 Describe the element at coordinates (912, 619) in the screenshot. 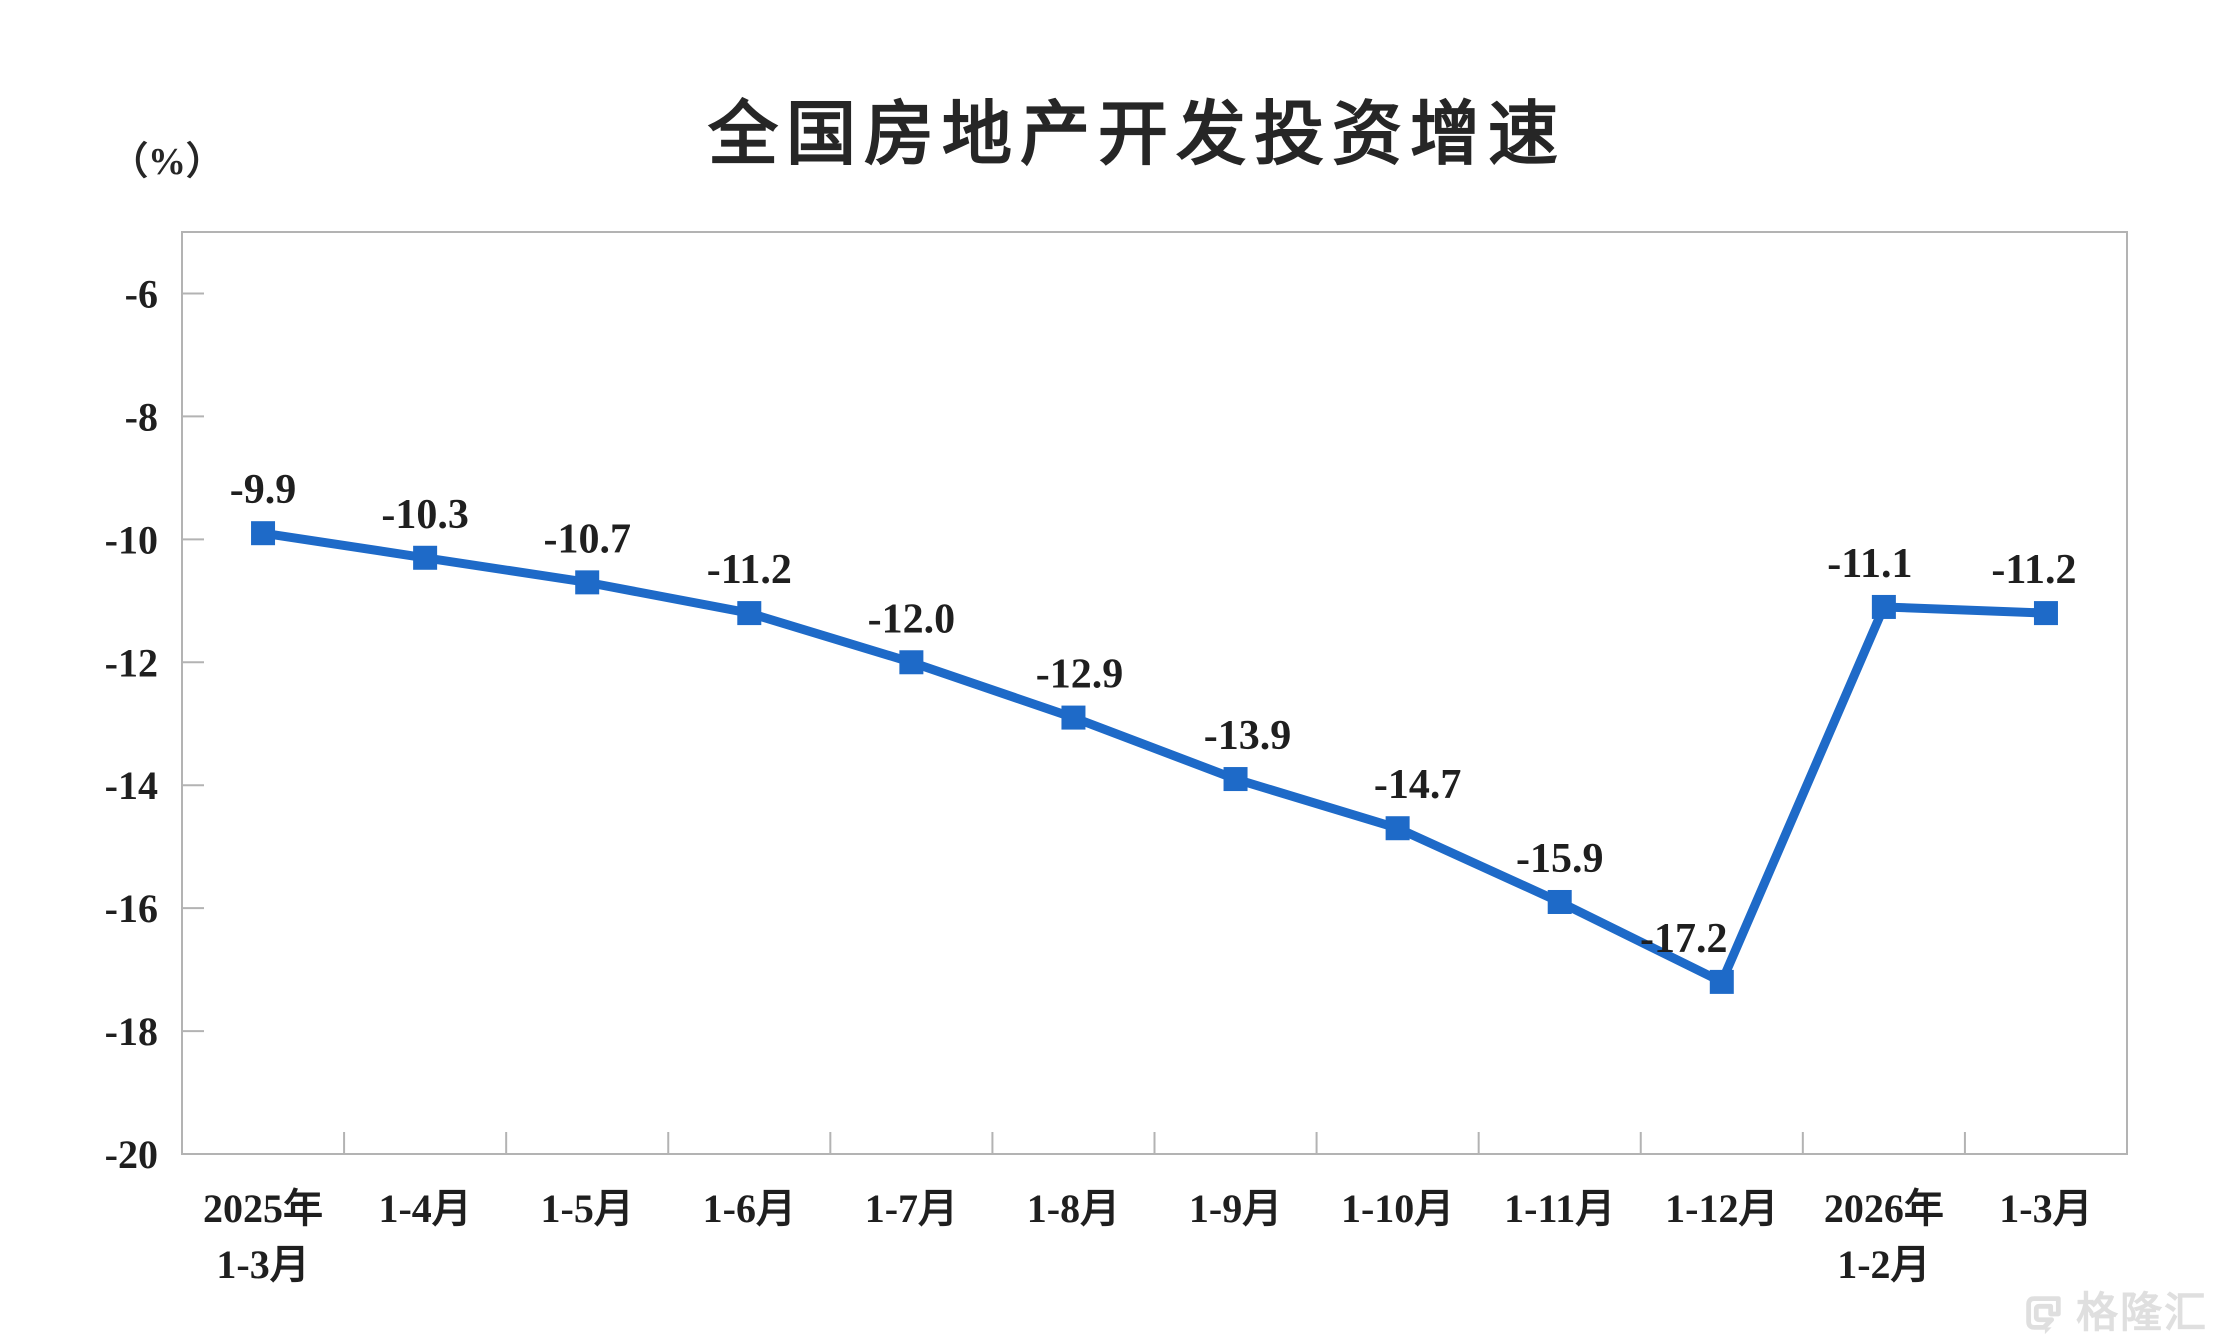

I see `data-point-label: -12.0` at that location.